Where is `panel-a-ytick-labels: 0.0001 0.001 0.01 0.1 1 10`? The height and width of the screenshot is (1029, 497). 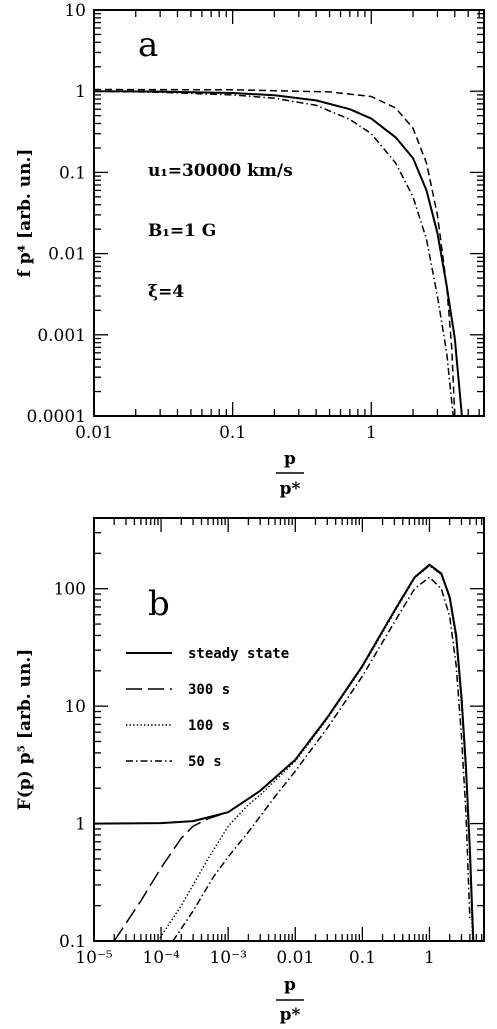 panel-a-ytick-labels: 0.0001 0.001 0.01 0.1 1 10 is located at coordinates (56, 214).